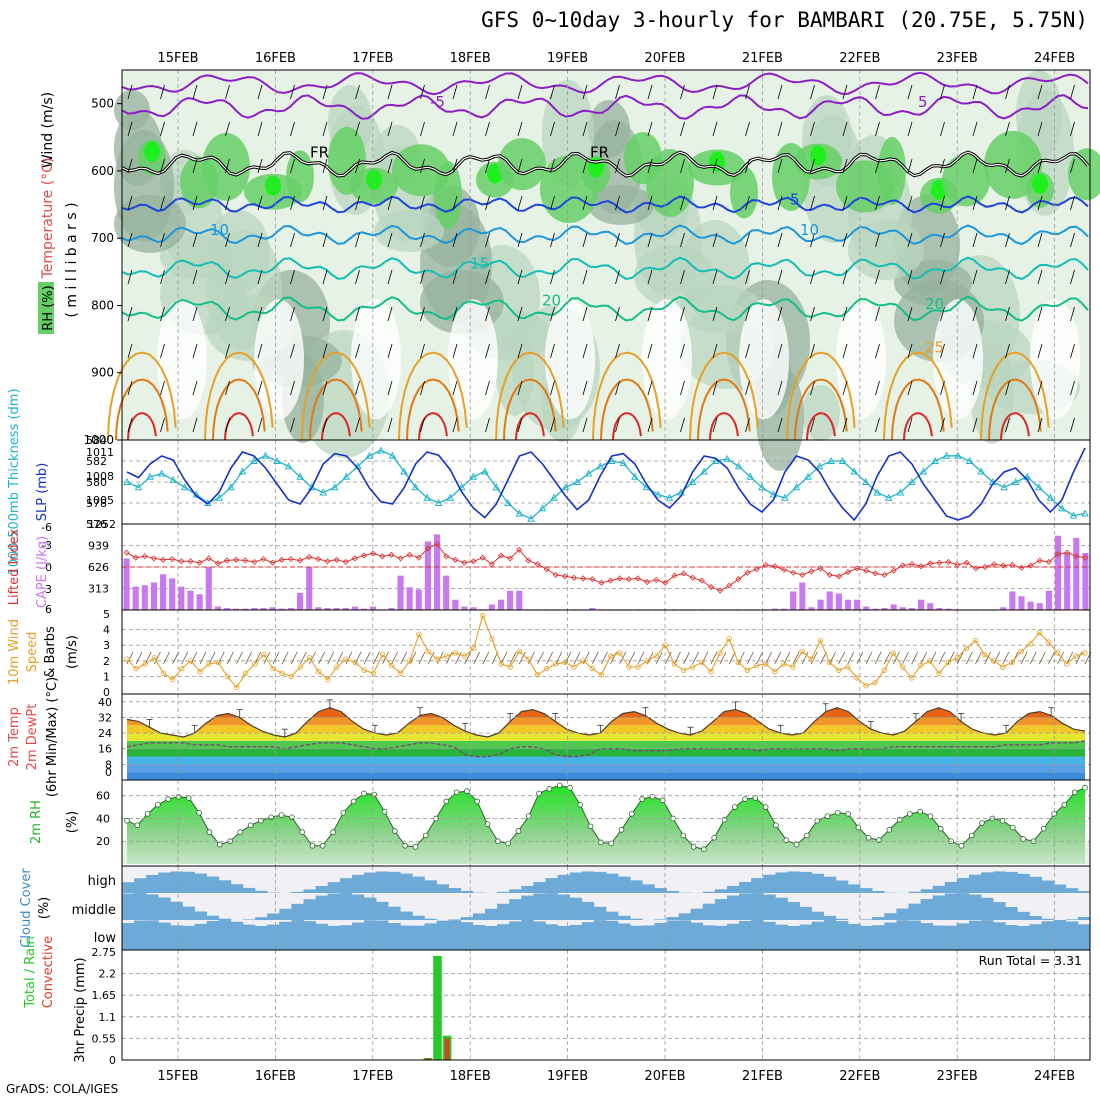 Image resolution: width=1100 pixels, height=1100 pixels. Describe the element at coordinates (14, 652) in the screenshot. I see `wind-ylabel-1: 10m Wind` at that location.